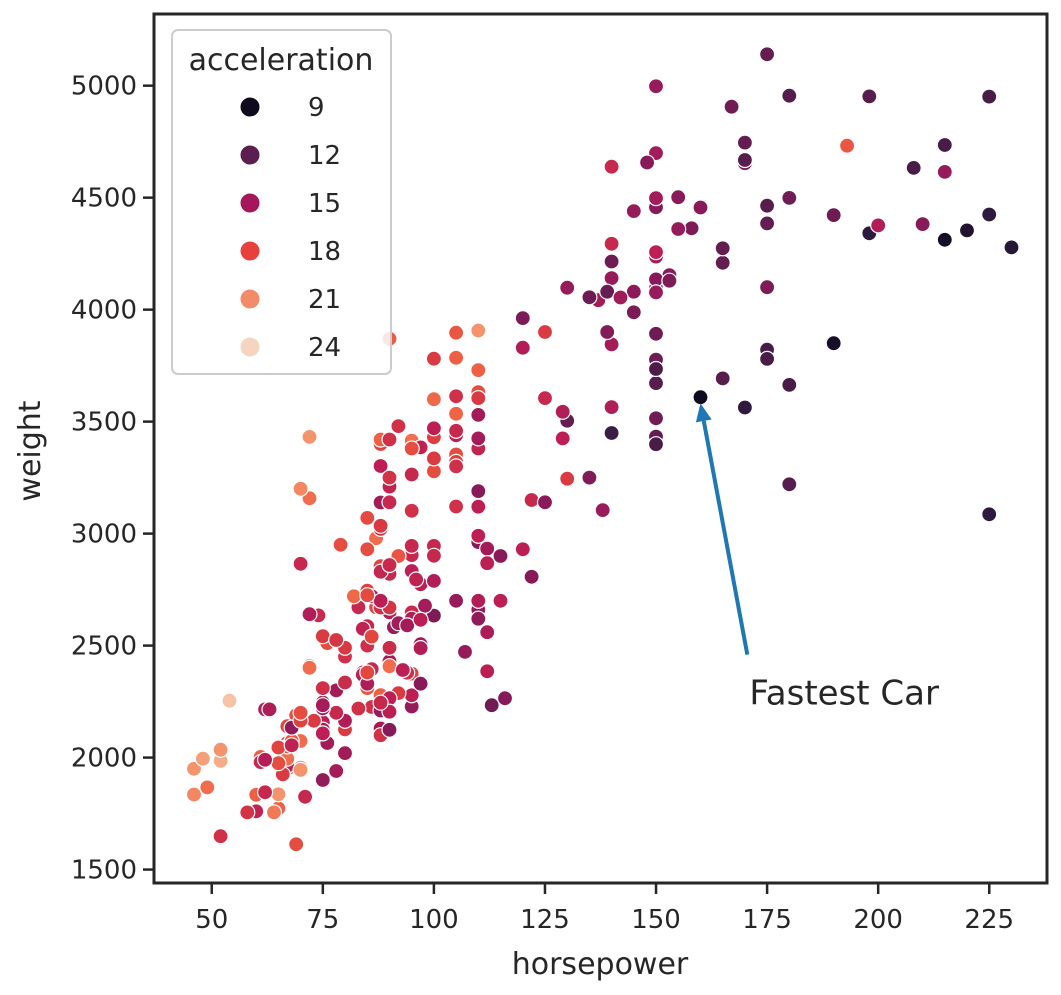  What do you see at coordinates (104, 535) in the screenshot?
I see `y-tick-label: 3000` at bounding box center [104, 535].